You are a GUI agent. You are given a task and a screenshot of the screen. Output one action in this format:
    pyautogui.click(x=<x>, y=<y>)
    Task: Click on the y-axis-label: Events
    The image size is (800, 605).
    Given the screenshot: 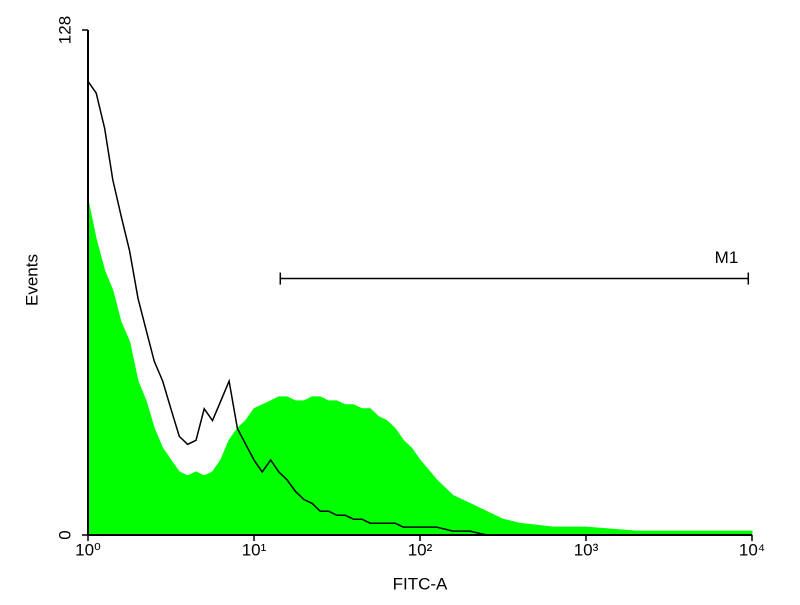 What is the action you would take?
    pyautogui.click(x=31, y=280)
    